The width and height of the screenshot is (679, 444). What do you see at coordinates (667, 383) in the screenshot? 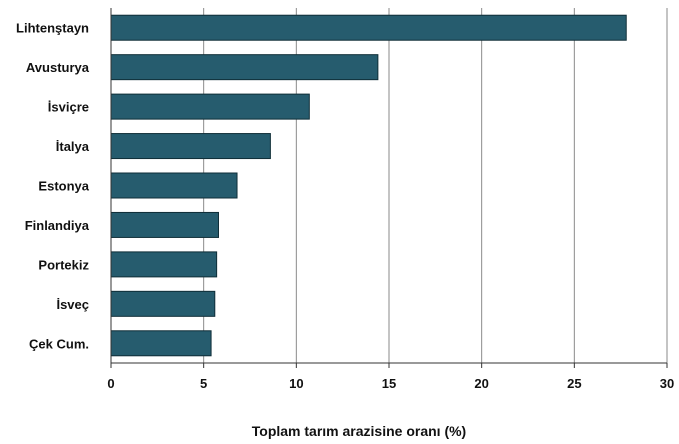
I see `x-tick-label: 30` at bounding box center [667, 383].